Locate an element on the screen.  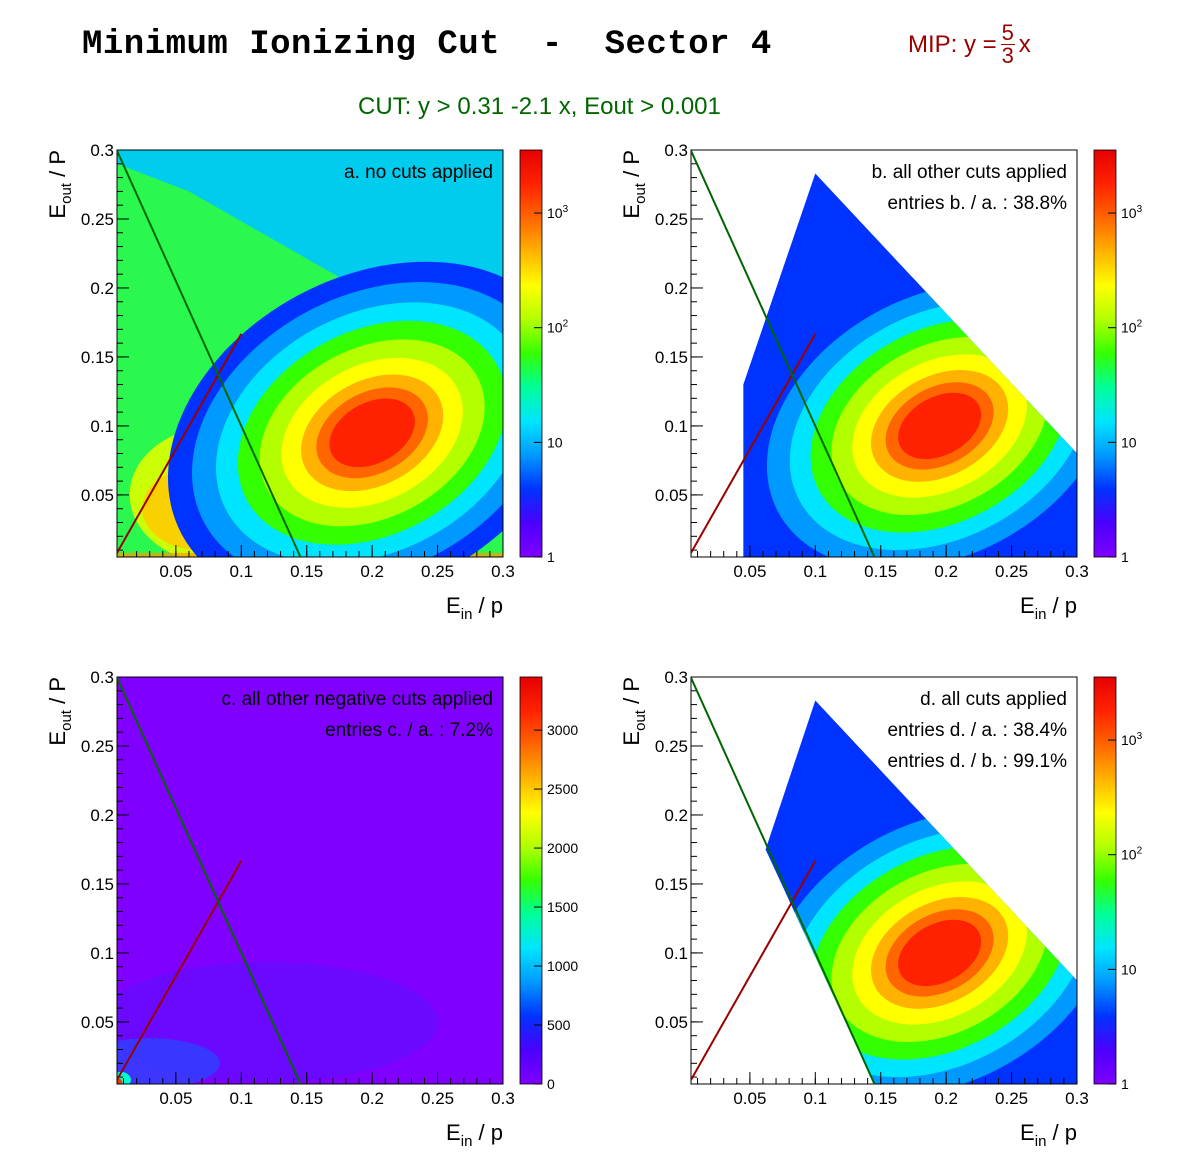
y-axis-title-main: E is located at coordinates (57, 211).